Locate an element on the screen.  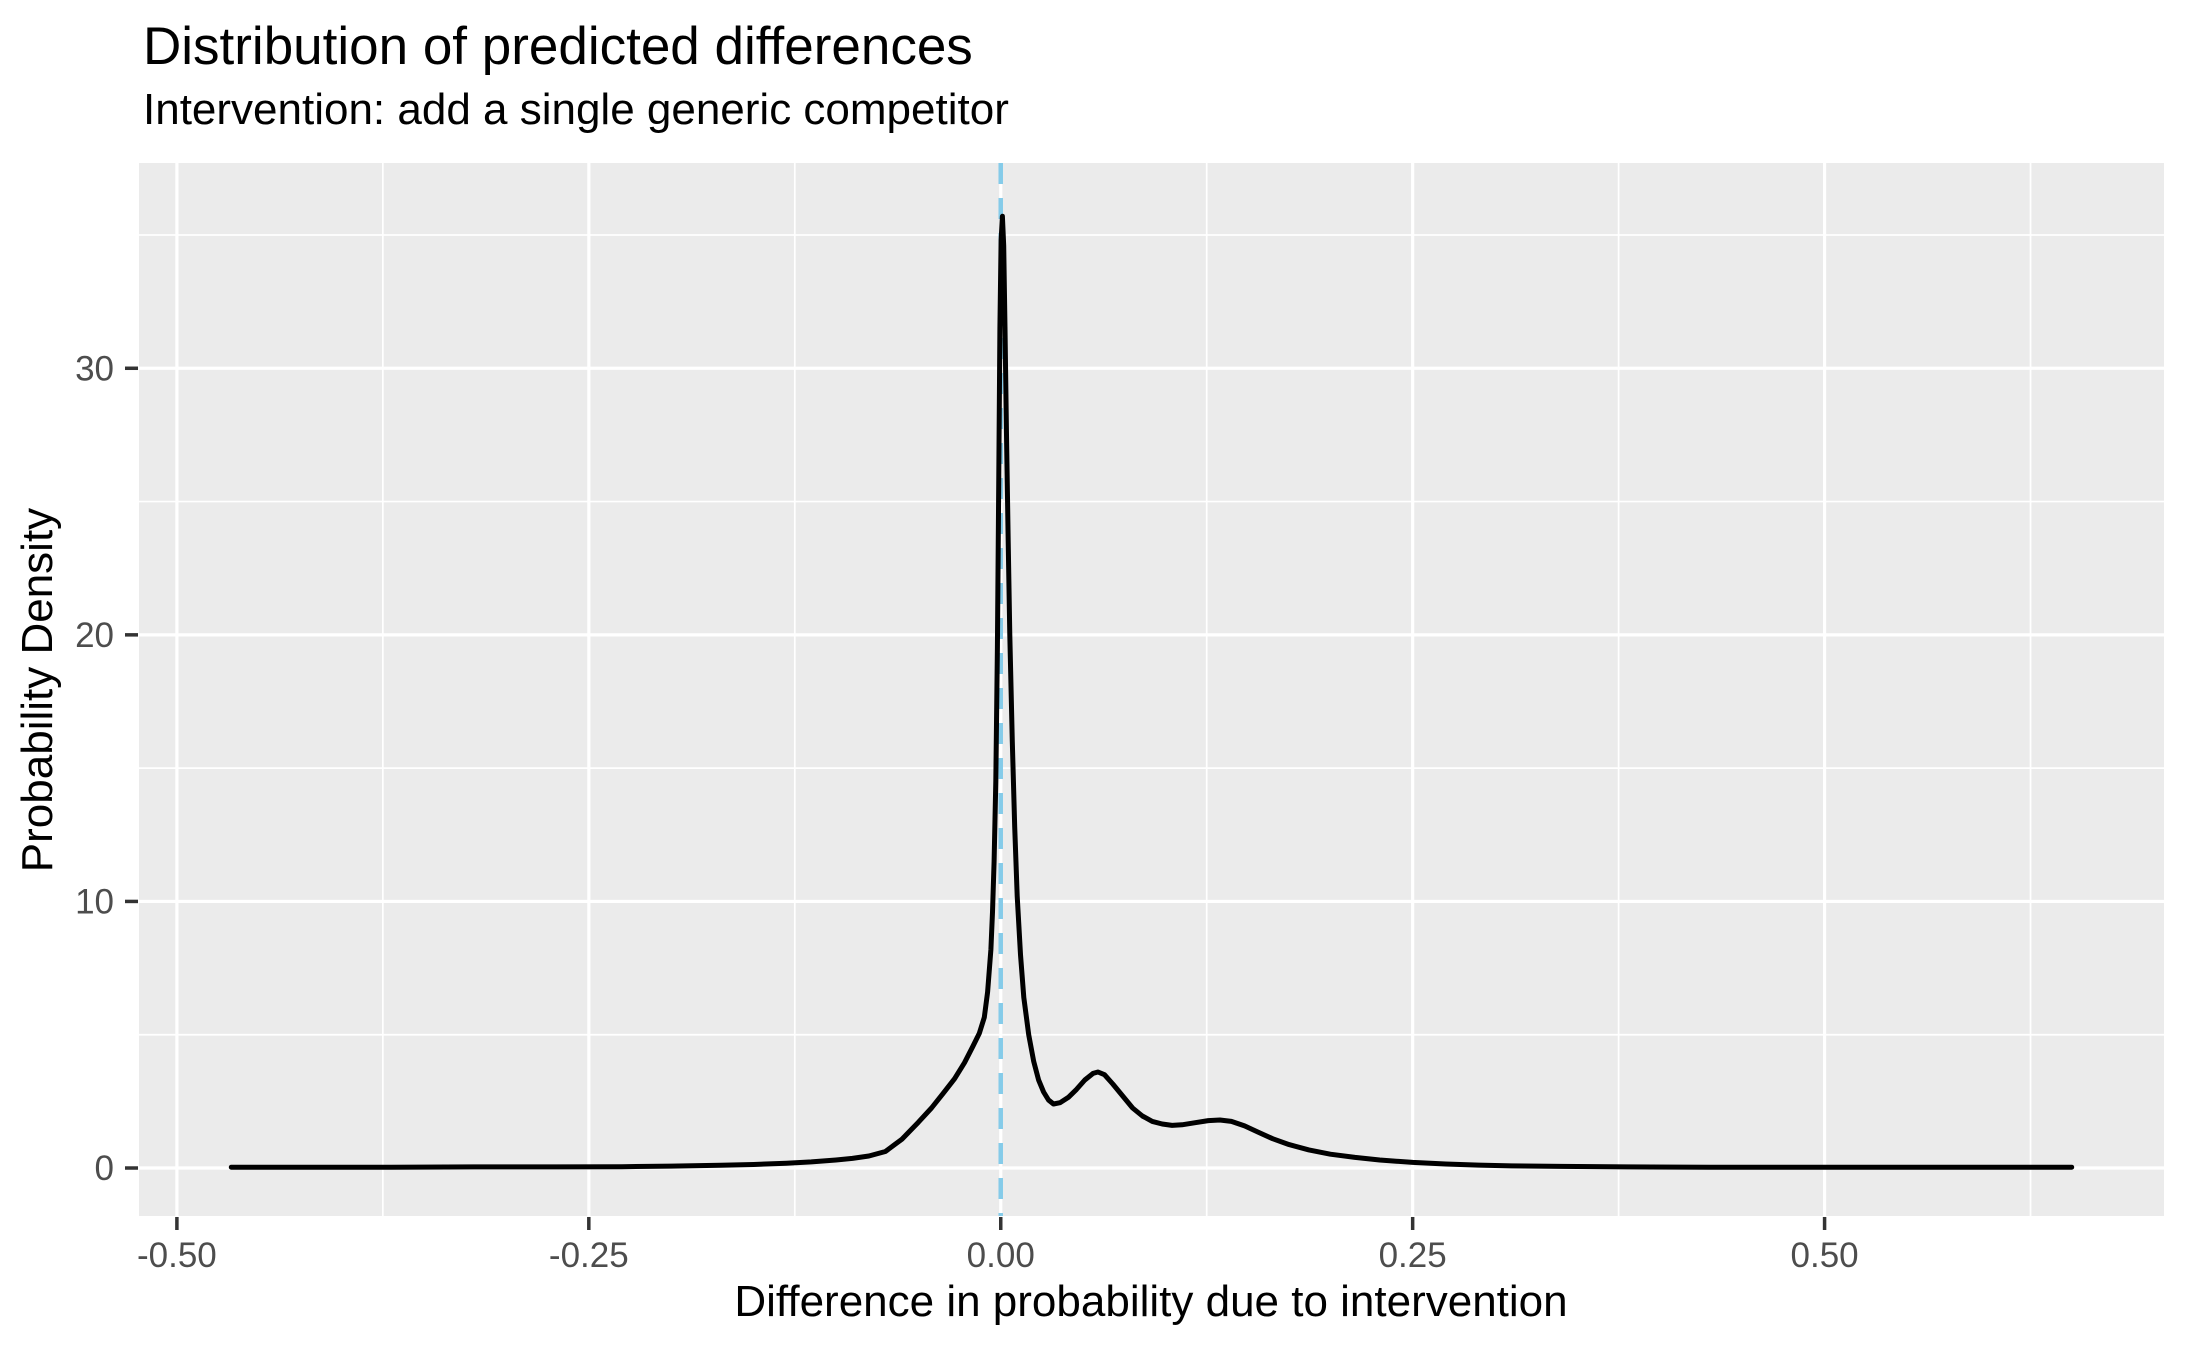
y-tick-label: 20 is located at coordinates (94, 635).